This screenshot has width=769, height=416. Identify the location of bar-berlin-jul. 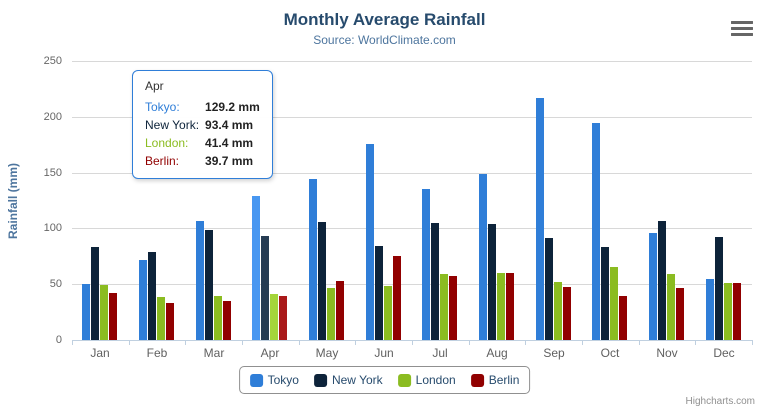
(453, 308).